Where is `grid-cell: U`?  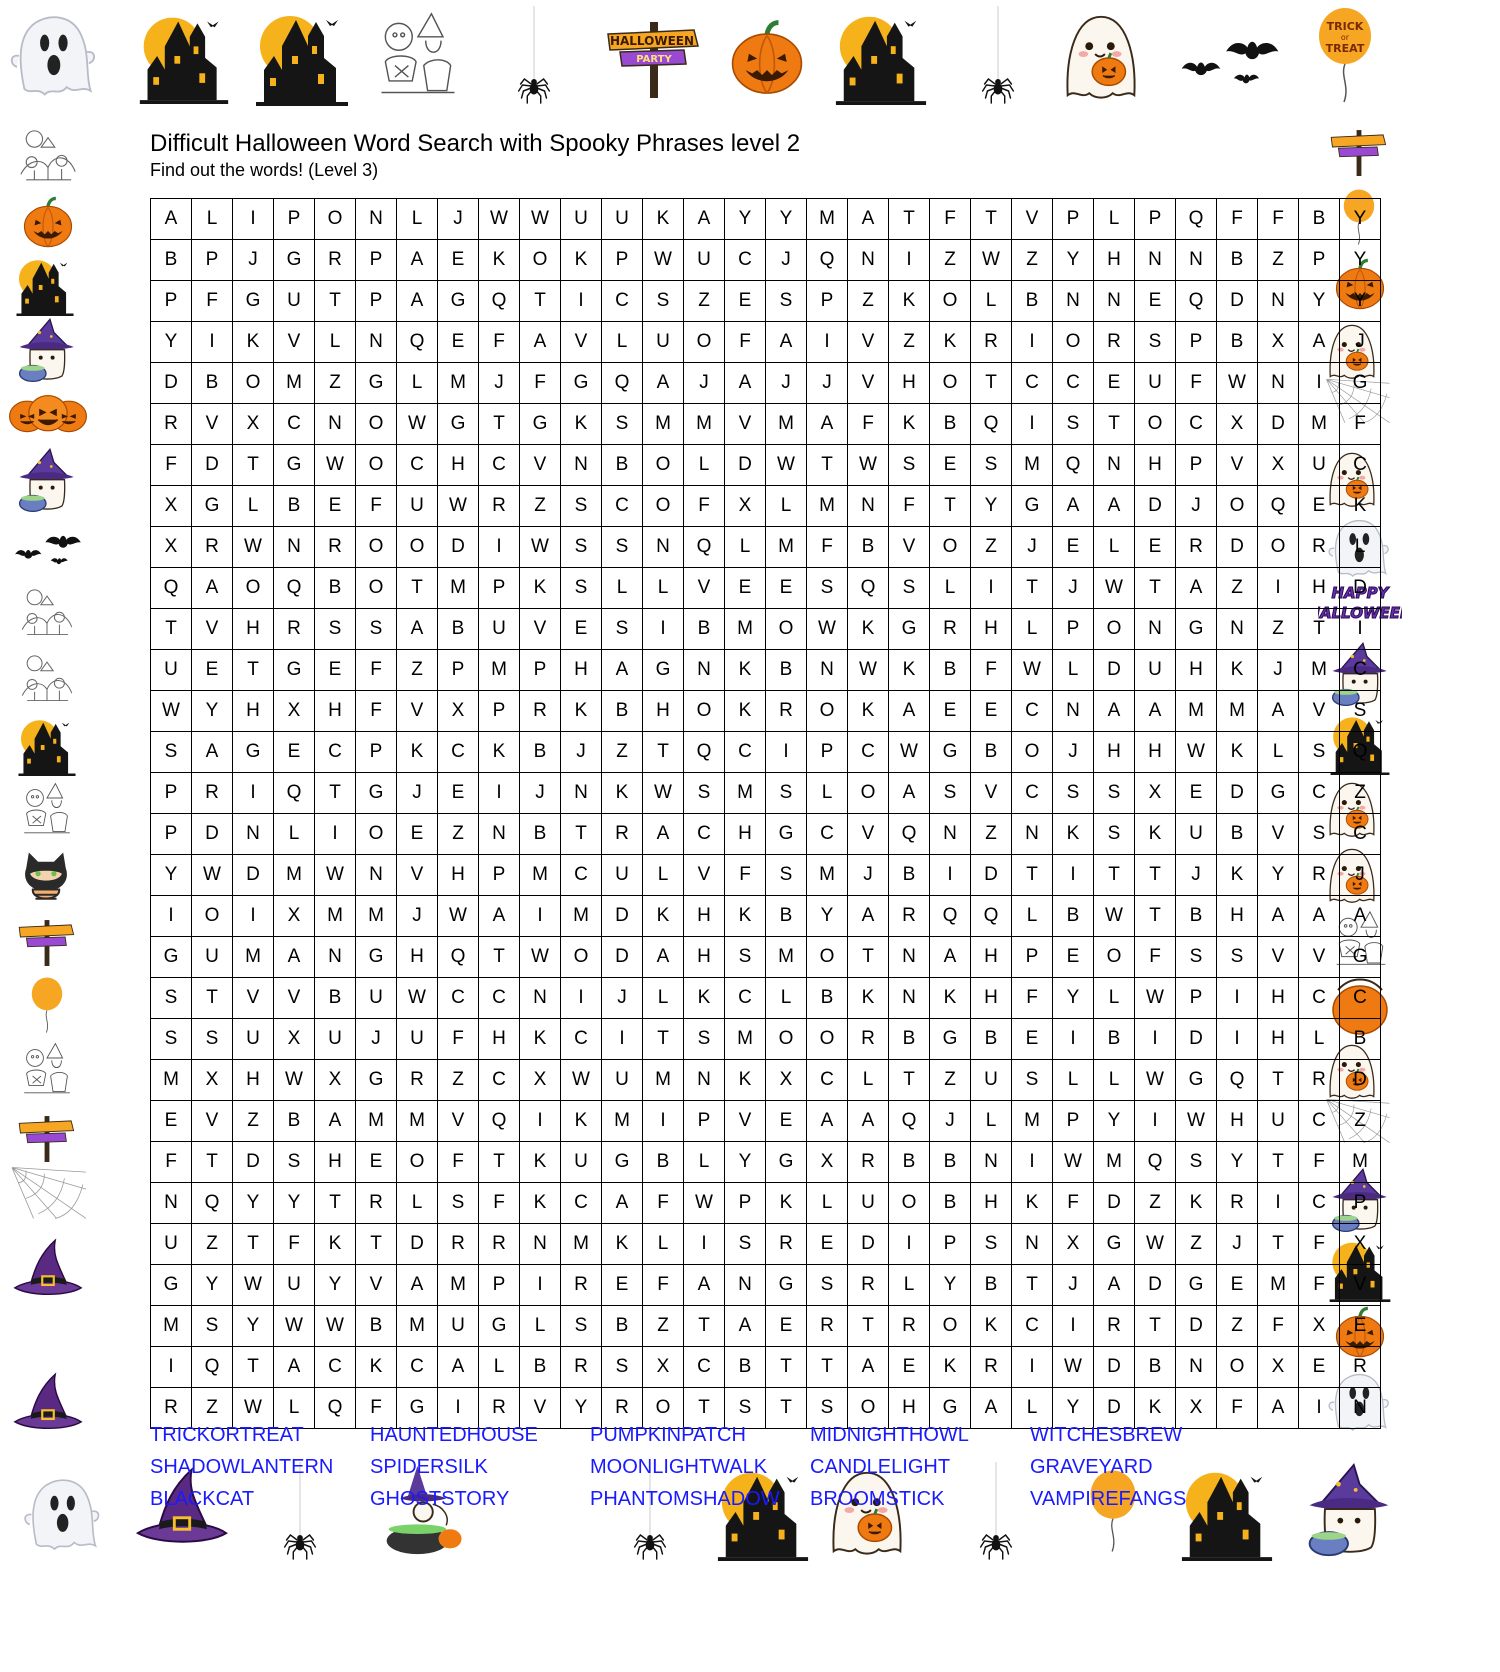 grid-cell: U is located at coordinates (868, 1203).